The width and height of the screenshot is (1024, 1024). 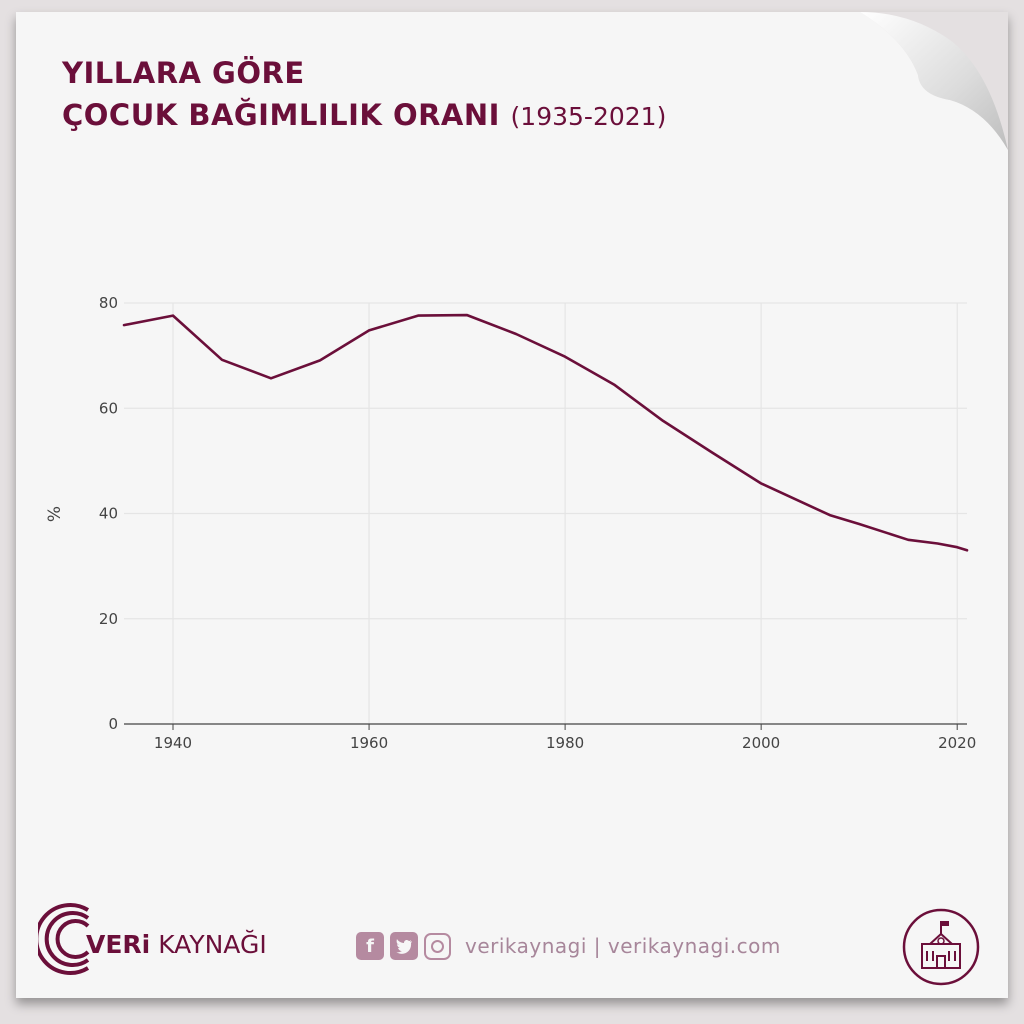 I want to click on brand-logo-icon, so click(x=64, y=939).